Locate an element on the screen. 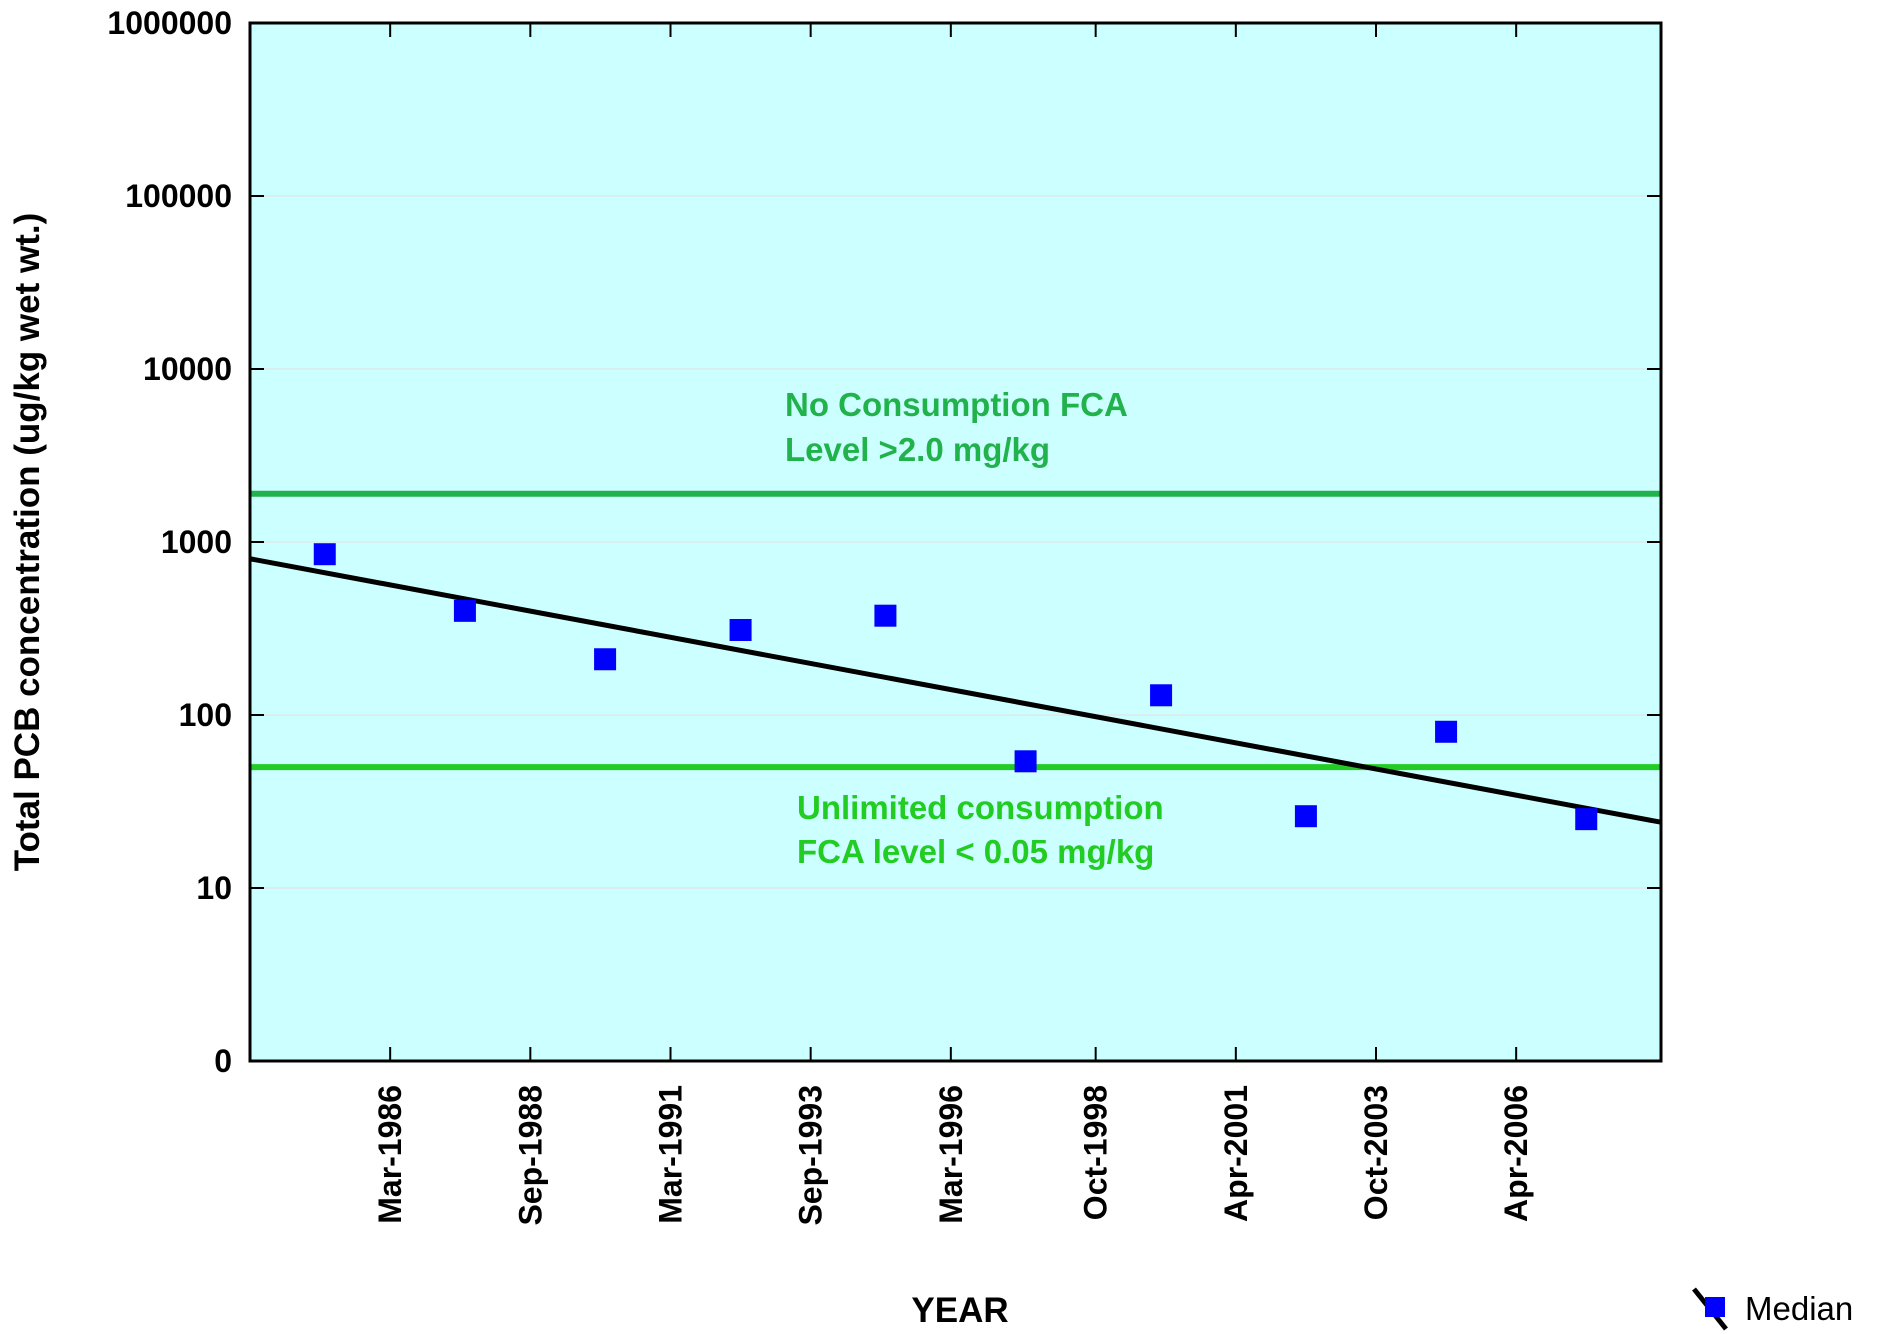 The width and height of the screenshot is (1879, 1334). legend: Median is located at coordinates (1772, 1309).